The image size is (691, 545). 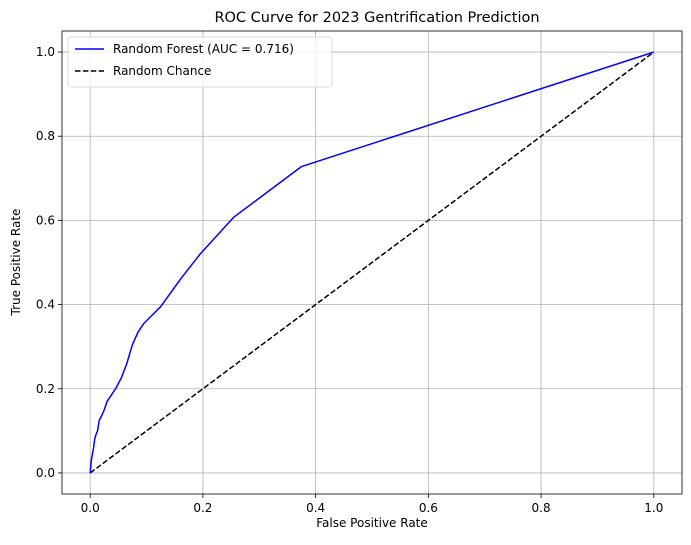 I want to click on x-tick-label: 0.2, so click(x=202, y=508).